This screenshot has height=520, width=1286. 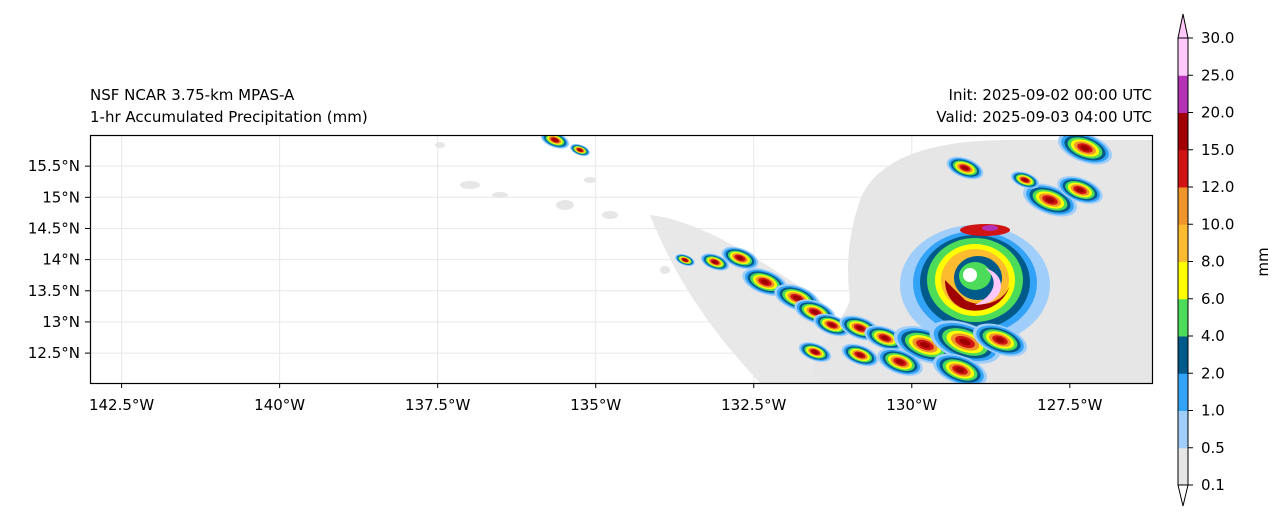 I want to click on title-model: NSF NCAR 3.75-km MPAS-A, so click(x=192, y=95).